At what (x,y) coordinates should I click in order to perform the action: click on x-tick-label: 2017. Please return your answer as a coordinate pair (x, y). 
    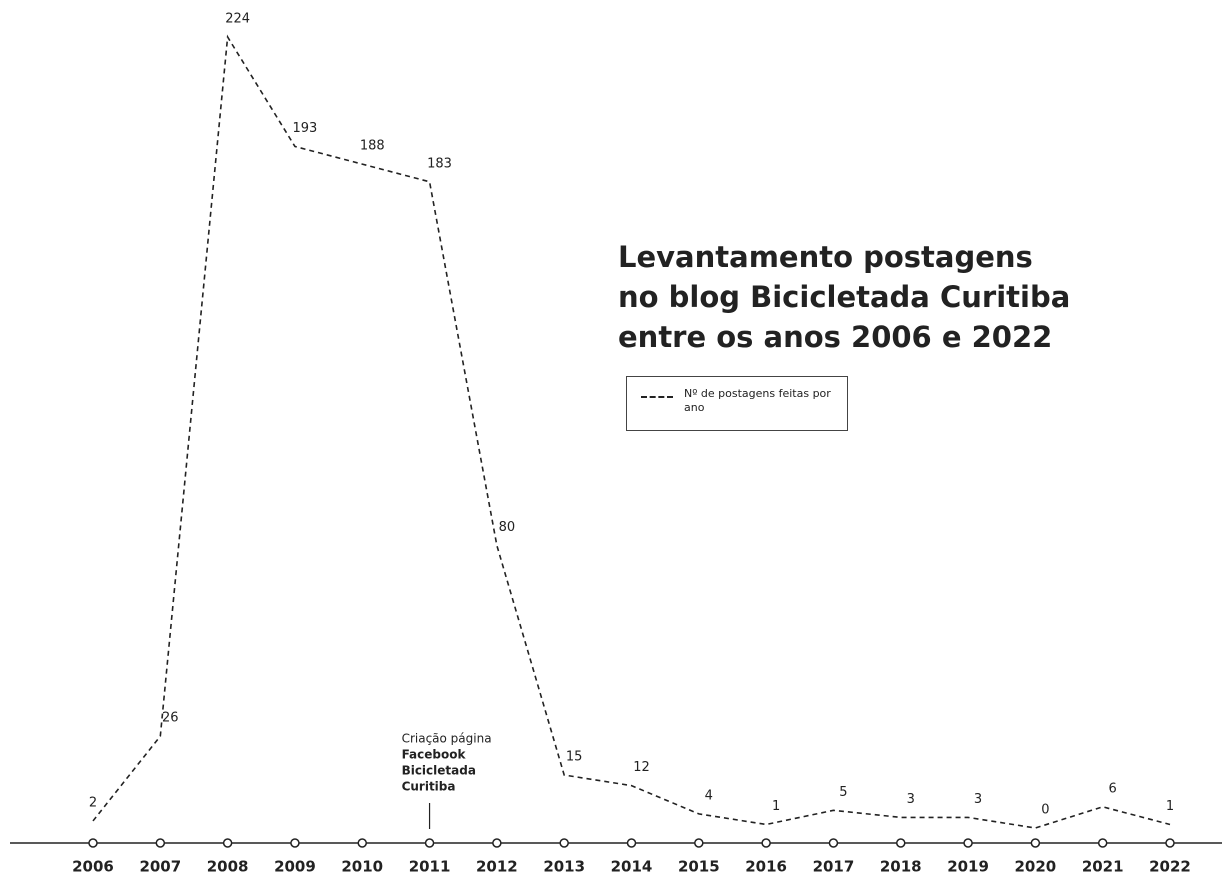
    Looking at the image, I should click on (834, 865).